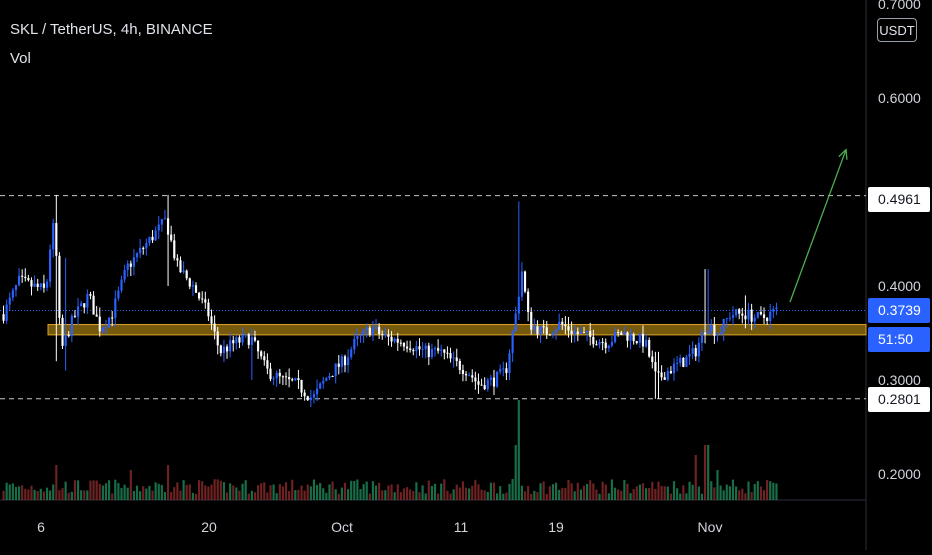 The width and height of the screenshot is (932, 555). I want to click on currency-unit-button: USDT, so click(897, 30).